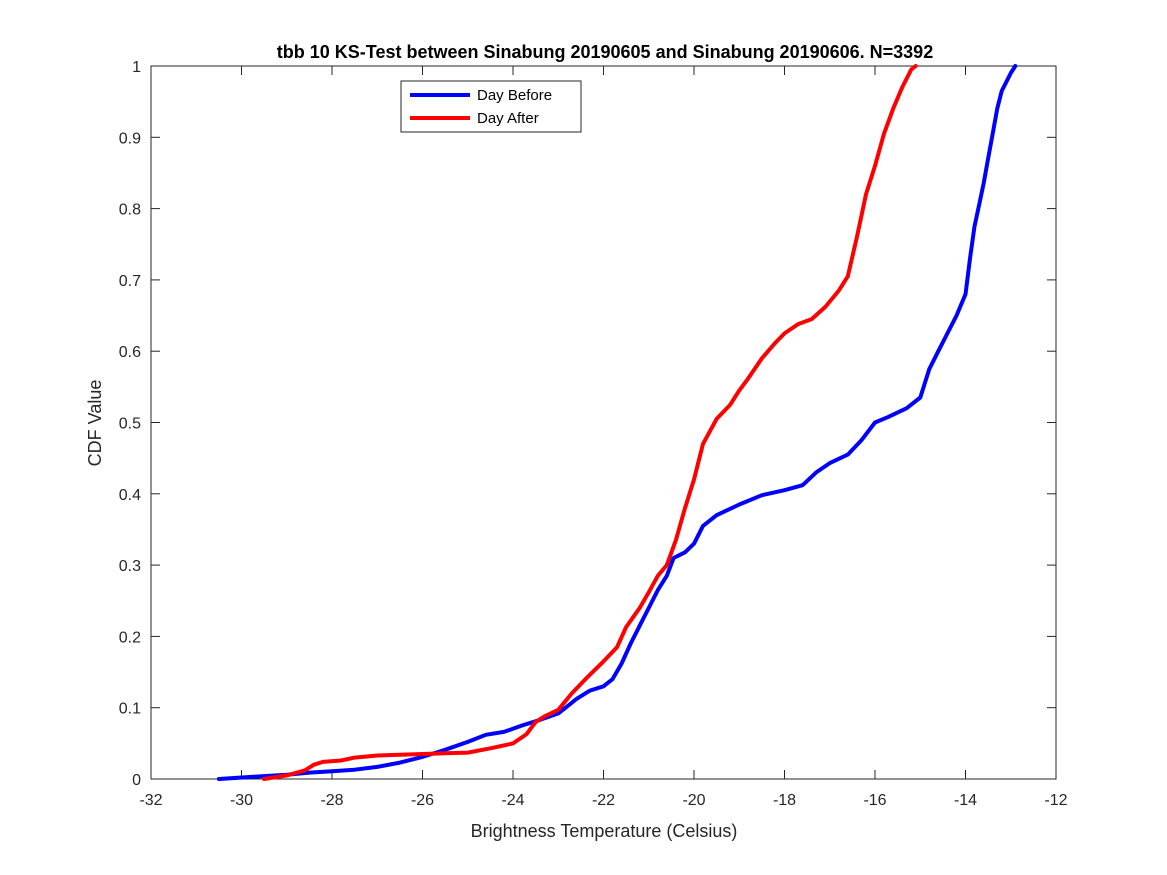 This screenshot has width=1167, height=875. What do you see at coordinates (965, 800) in the screenshot?
I see `x-tick-label: -14` at bounding box center [965, 800].